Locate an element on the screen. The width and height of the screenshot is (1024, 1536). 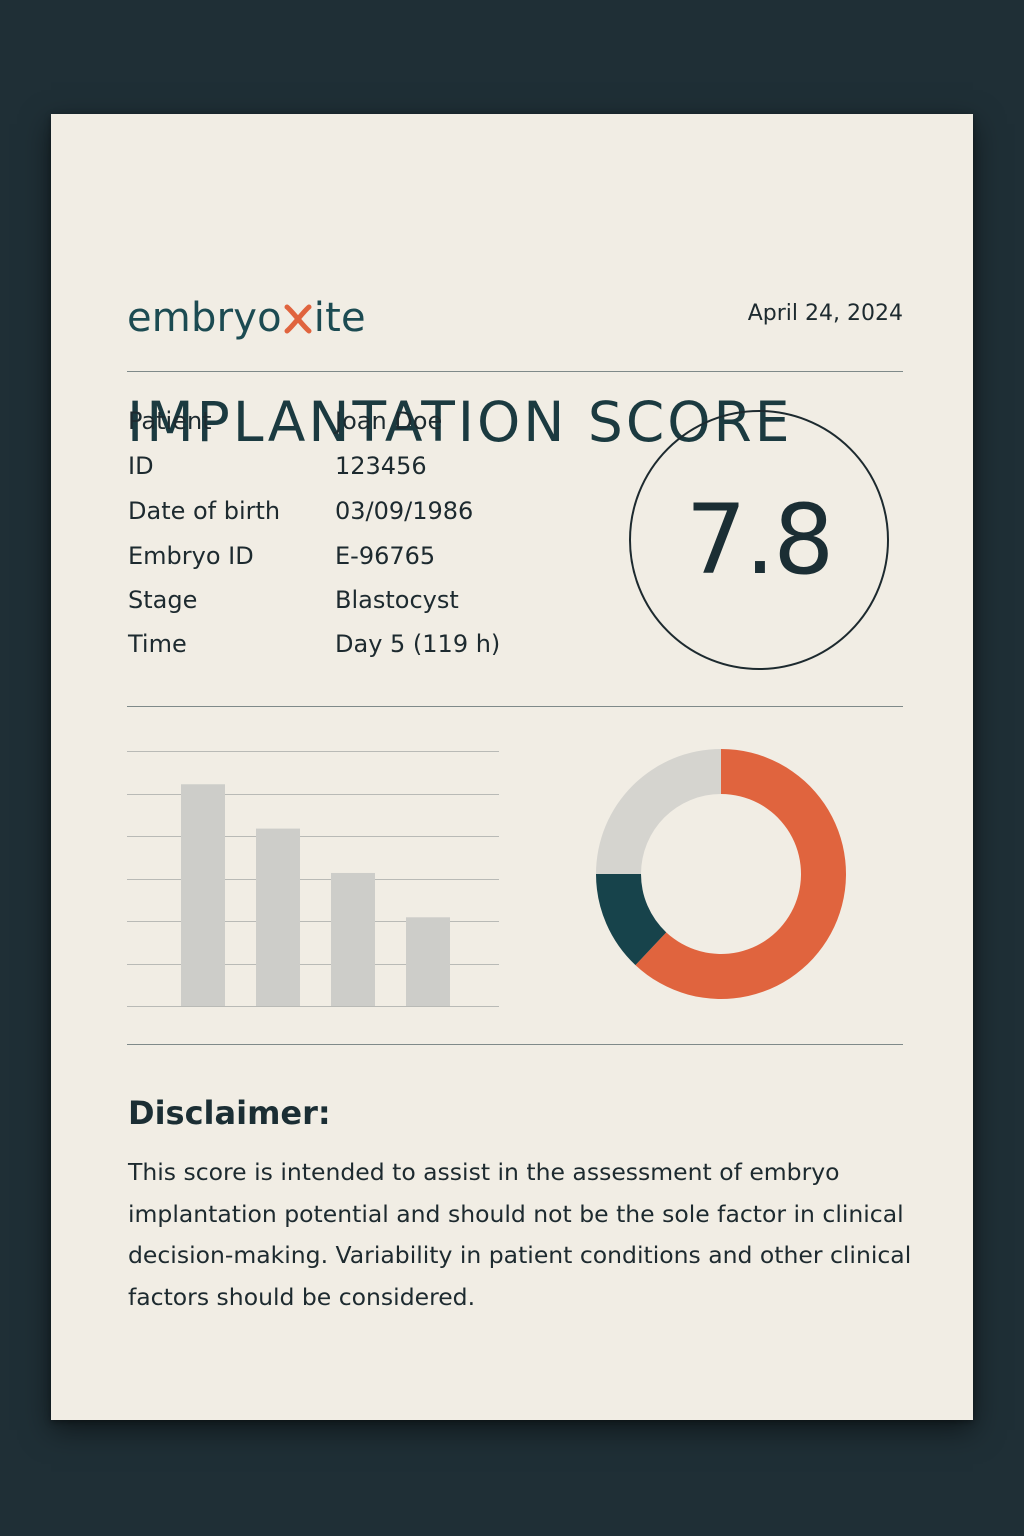
info-value-dob: 03/09/1986 is located at coordinates (404, 511).